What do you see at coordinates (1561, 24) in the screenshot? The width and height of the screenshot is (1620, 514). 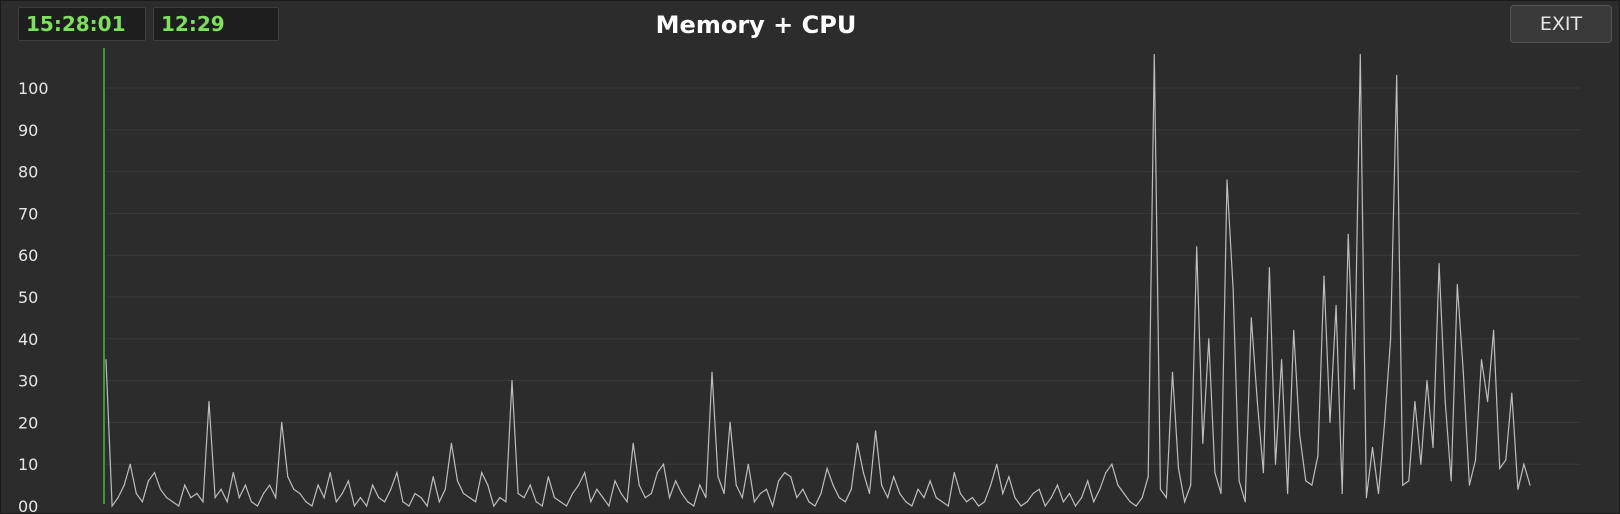 I see `exit-button: EXIT` at bounding box center [1561, 24].